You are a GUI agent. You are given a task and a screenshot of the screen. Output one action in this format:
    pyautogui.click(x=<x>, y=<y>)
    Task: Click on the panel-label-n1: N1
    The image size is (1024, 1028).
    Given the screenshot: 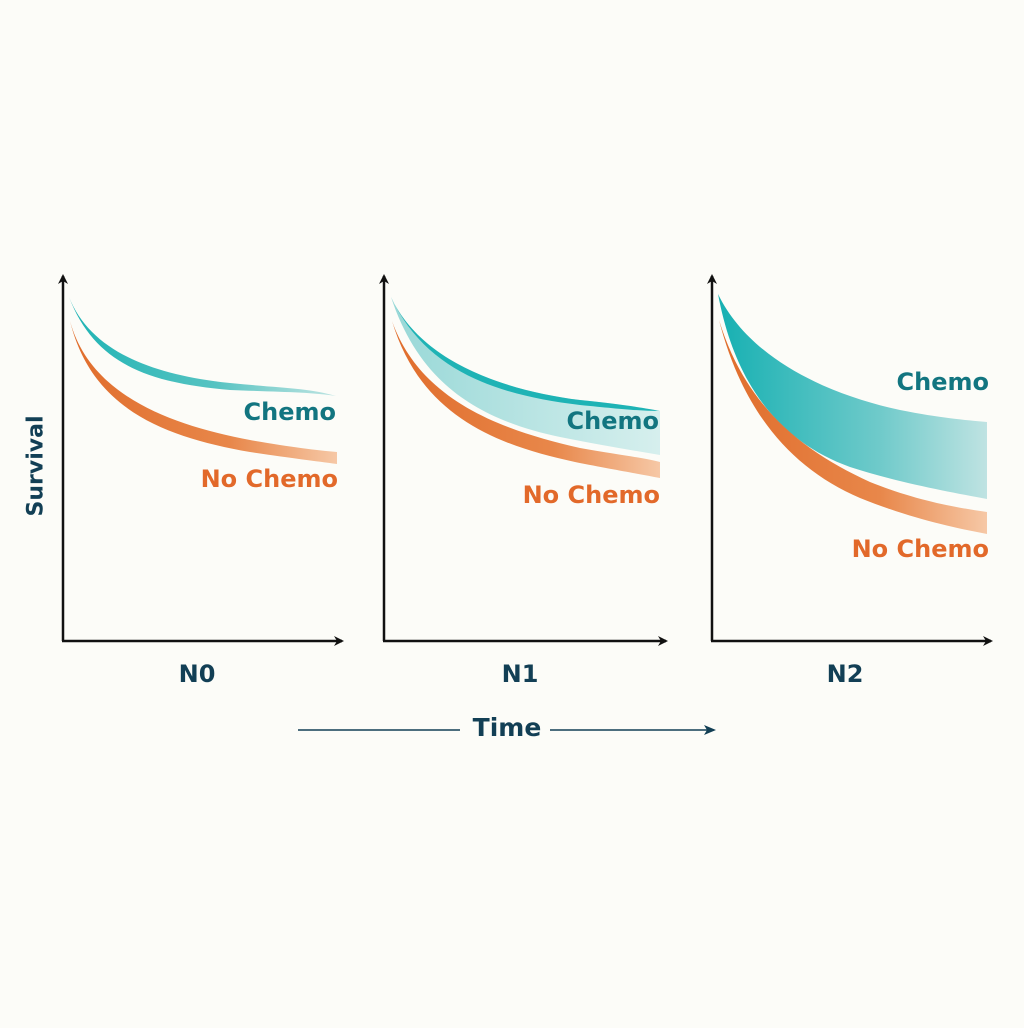 What is the action you would take?
    pyautogui.click(x=520, y=674)
    